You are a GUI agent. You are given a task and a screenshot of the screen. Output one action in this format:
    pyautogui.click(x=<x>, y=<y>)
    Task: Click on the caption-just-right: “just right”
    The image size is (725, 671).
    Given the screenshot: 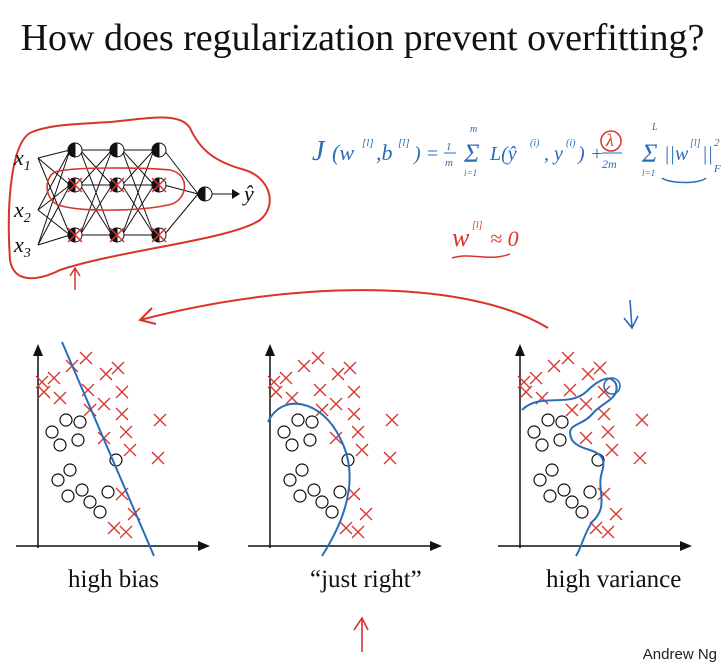 What is the action you would take?
    pyautogui.click(x=366, y=579)
    